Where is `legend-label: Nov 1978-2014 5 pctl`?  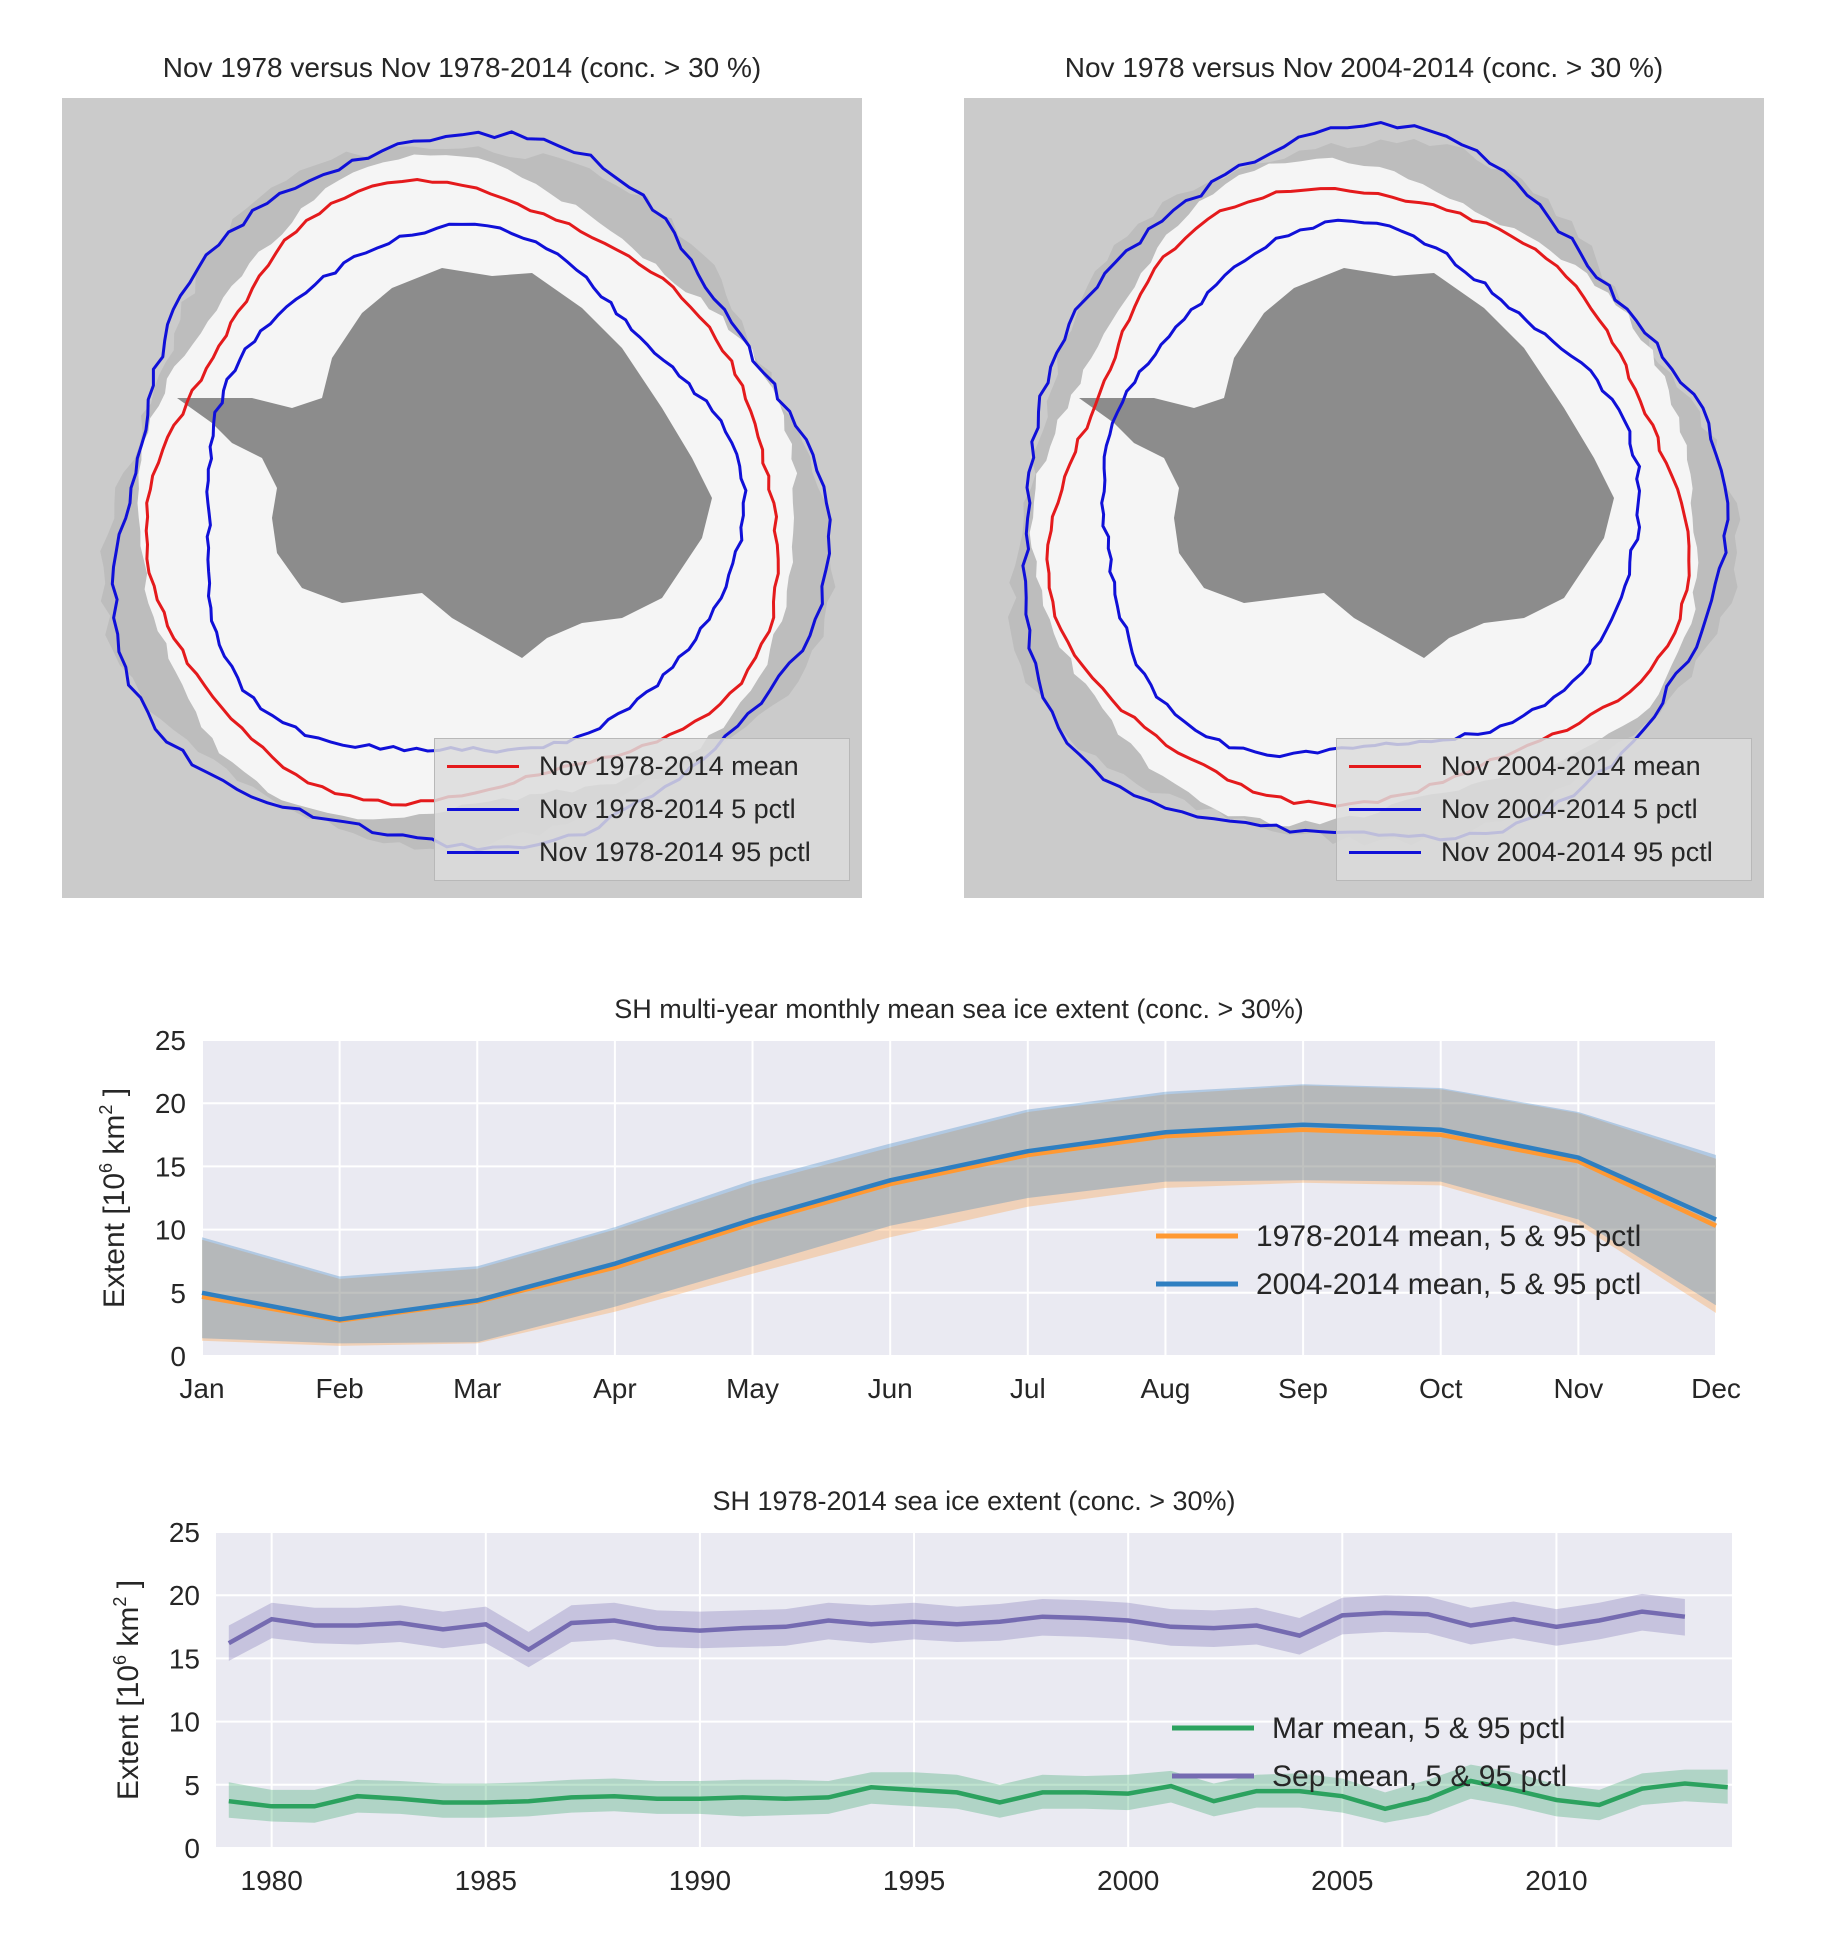 legend-label: Nov 1978-2014 5 pctl is located at coordinates (667, 809).